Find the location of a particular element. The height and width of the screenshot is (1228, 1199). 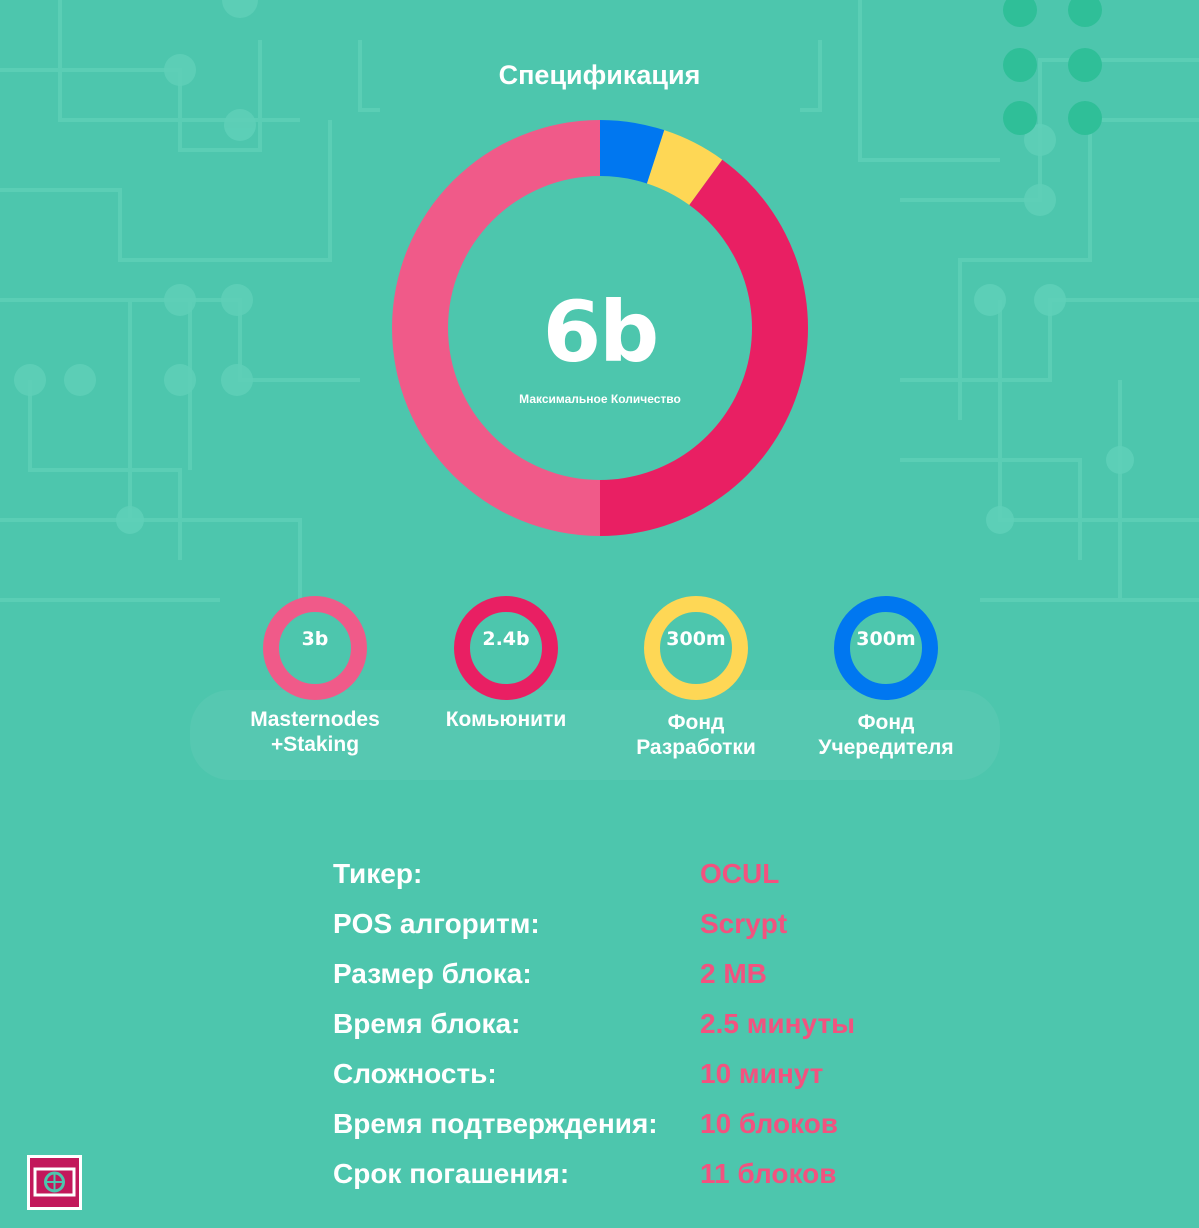

legend-item-founder-fund: 300m Фонд Учередителя is located at coordinates (886, 677).